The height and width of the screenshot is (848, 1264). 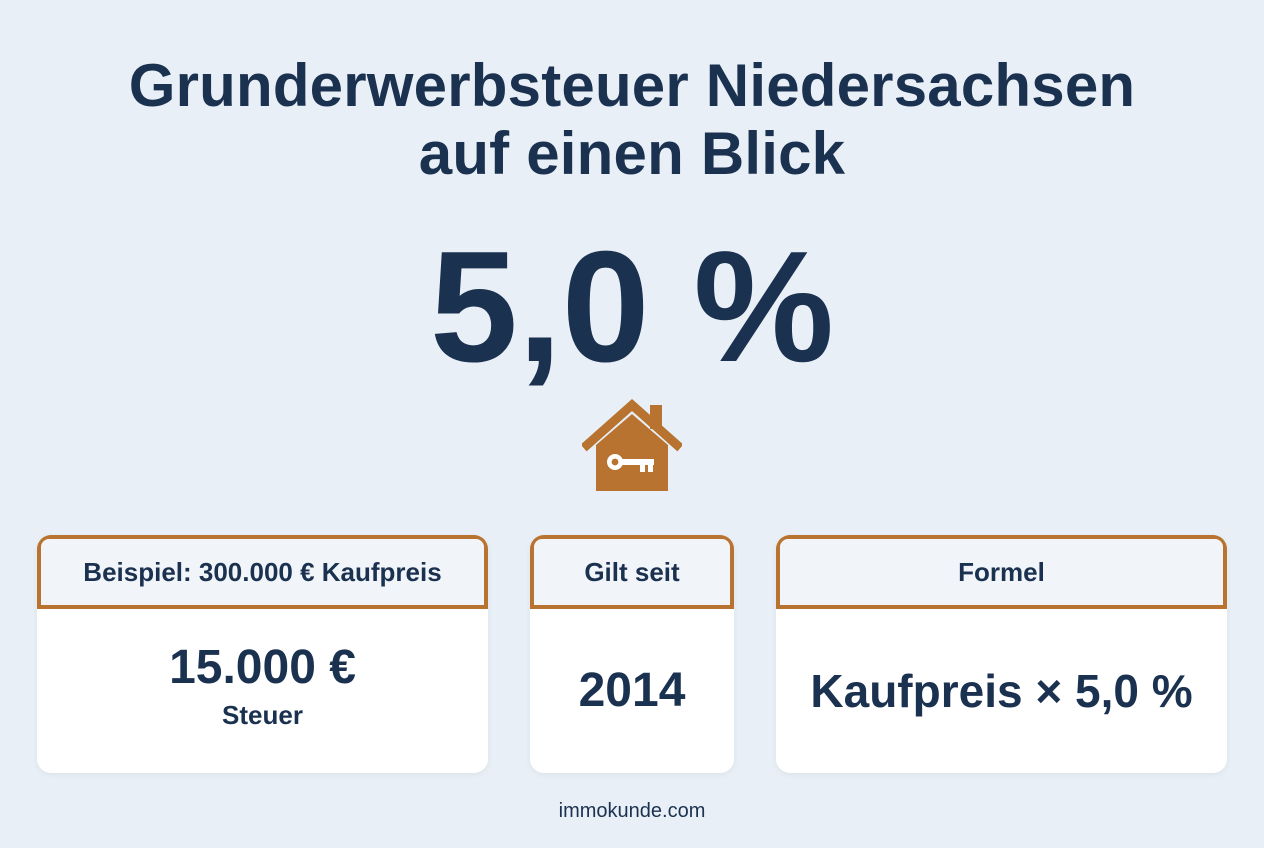 I want to click on example-tax-caption: Steuer, so click(x=262, y=715).